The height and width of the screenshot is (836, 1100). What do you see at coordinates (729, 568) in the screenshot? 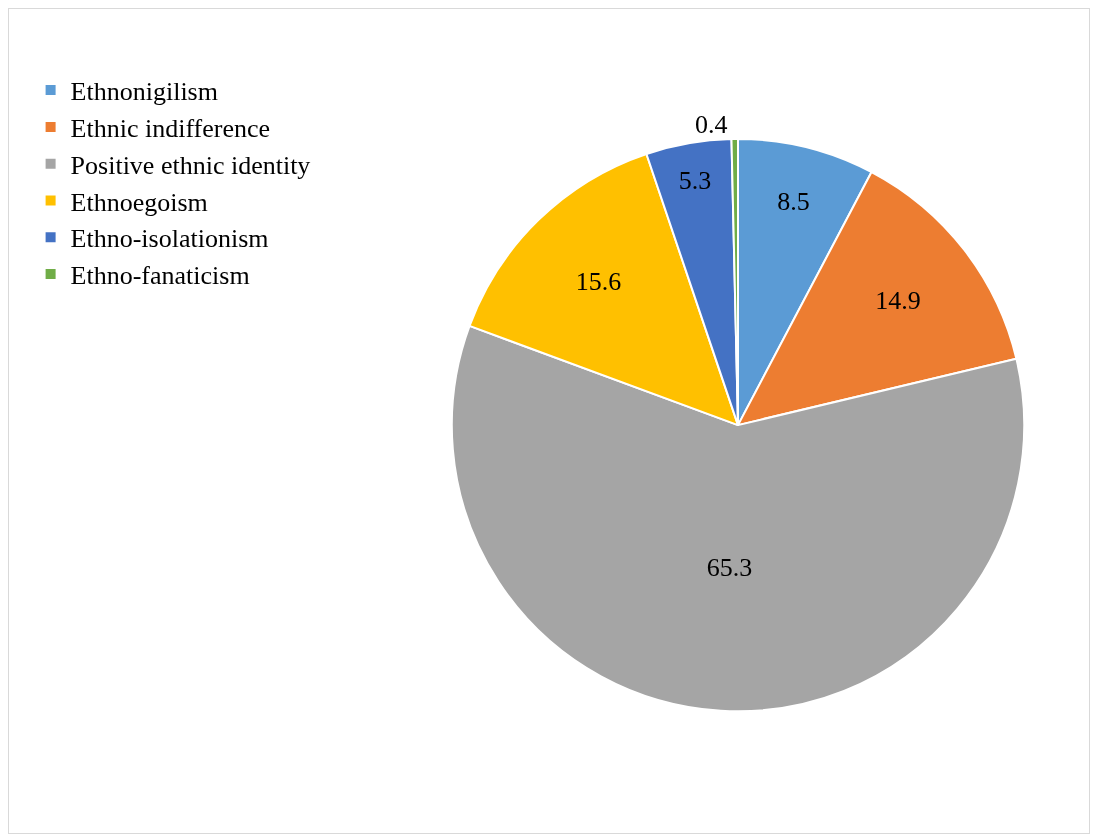
I see `data-label: 65.3` at bounding box center [729, 568].